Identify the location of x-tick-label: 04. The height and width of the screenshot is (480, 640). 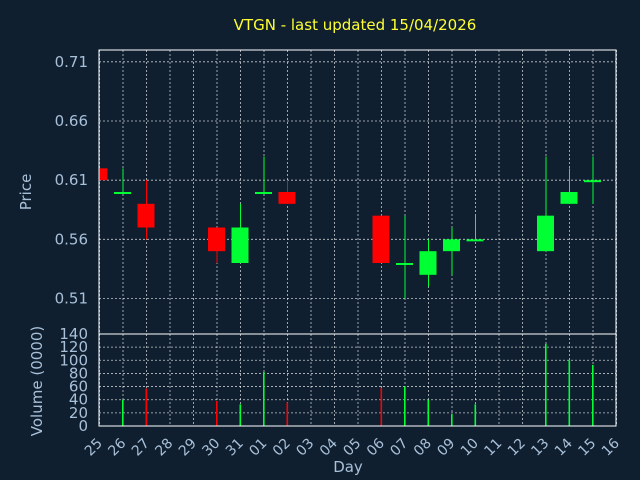
(329, 447).